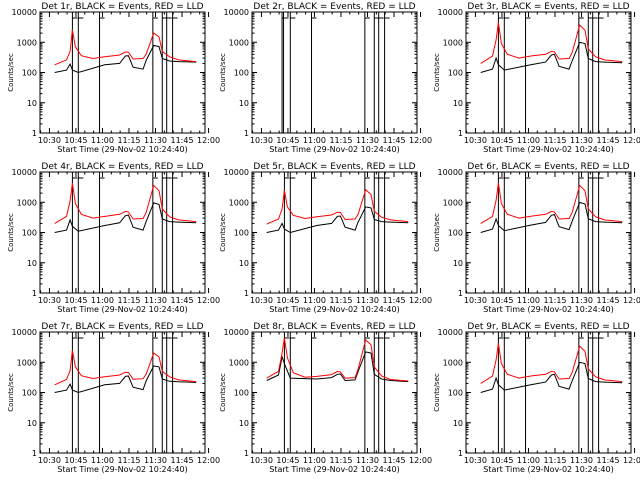  Describe the element at coordinates (548, 7) in the screenshot. I see `panel-title: Det 3r, BLACK = Events, RED = LLD` at that location.